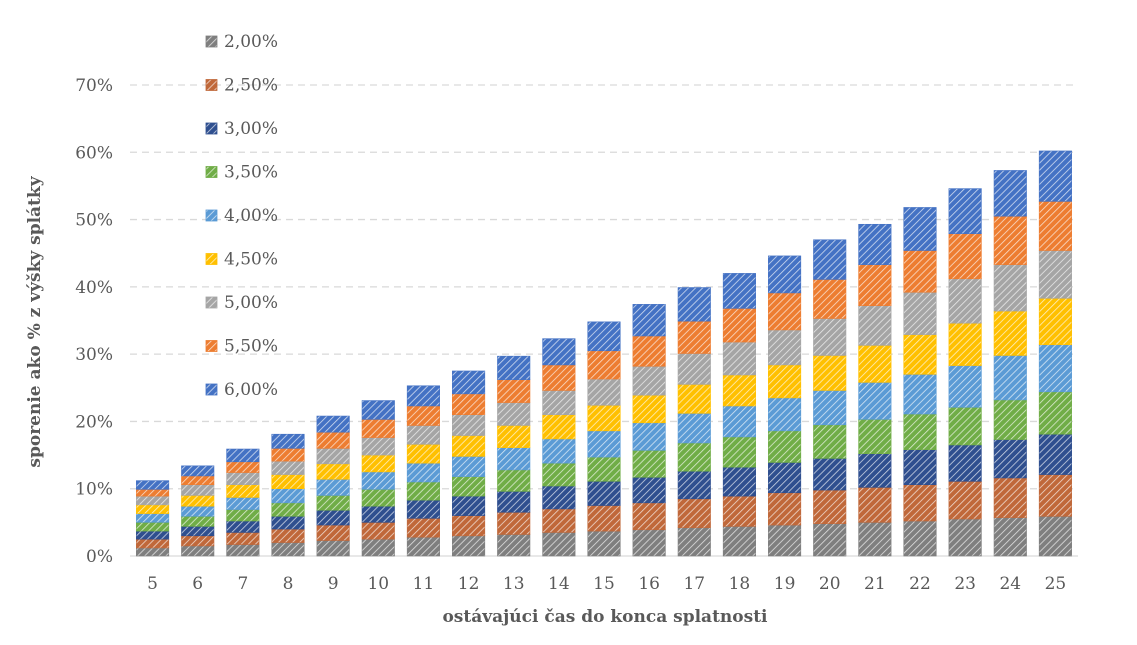 The image size is (1137, 645). What do you see at coordinates (242, 584) in the screenshot?
I see `x-tick-label: 7` at bounding box center [242, 584].